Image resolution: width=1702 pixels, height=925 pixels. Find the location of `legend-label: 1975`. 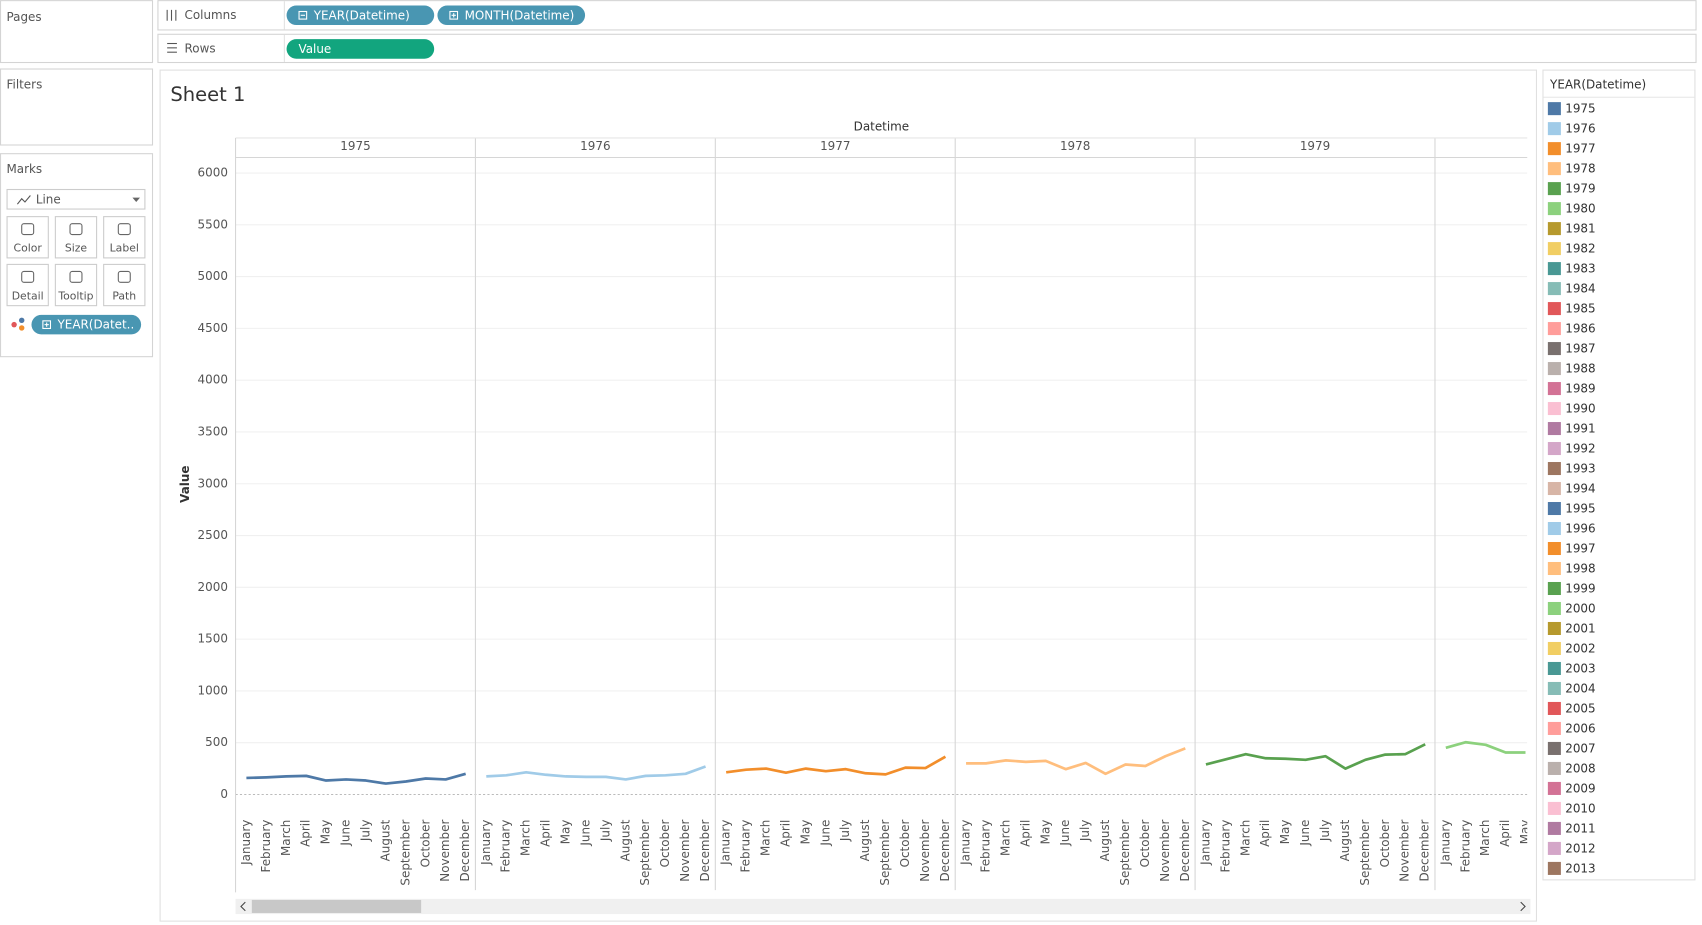

legend-label: 1975 is located at coordinates (1580, 109).